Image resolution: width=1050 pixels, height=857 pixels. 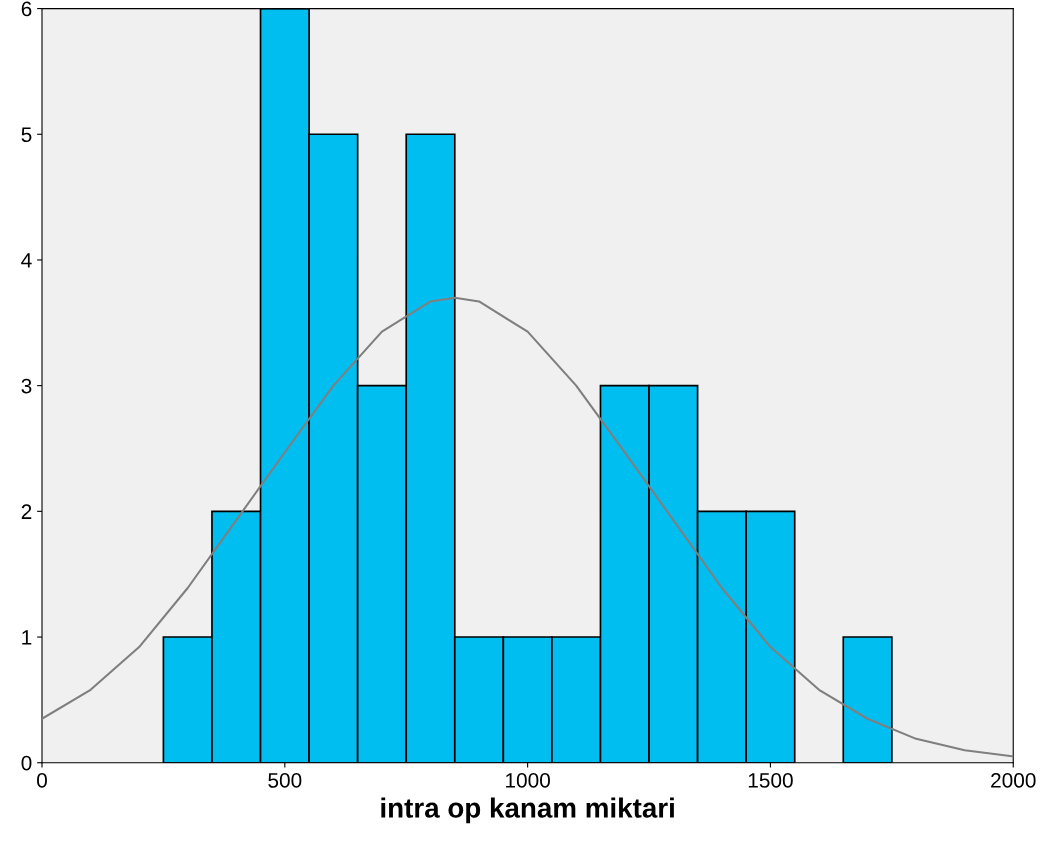 I want to click on y-tick-label: 5, so click(x=26, y=135).